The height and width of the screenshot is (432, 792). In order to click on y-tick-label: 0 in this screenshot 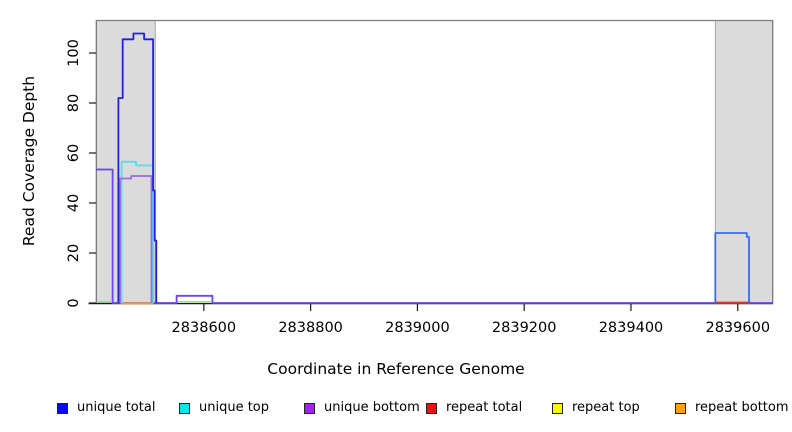, I will do `click(74, 302)`.